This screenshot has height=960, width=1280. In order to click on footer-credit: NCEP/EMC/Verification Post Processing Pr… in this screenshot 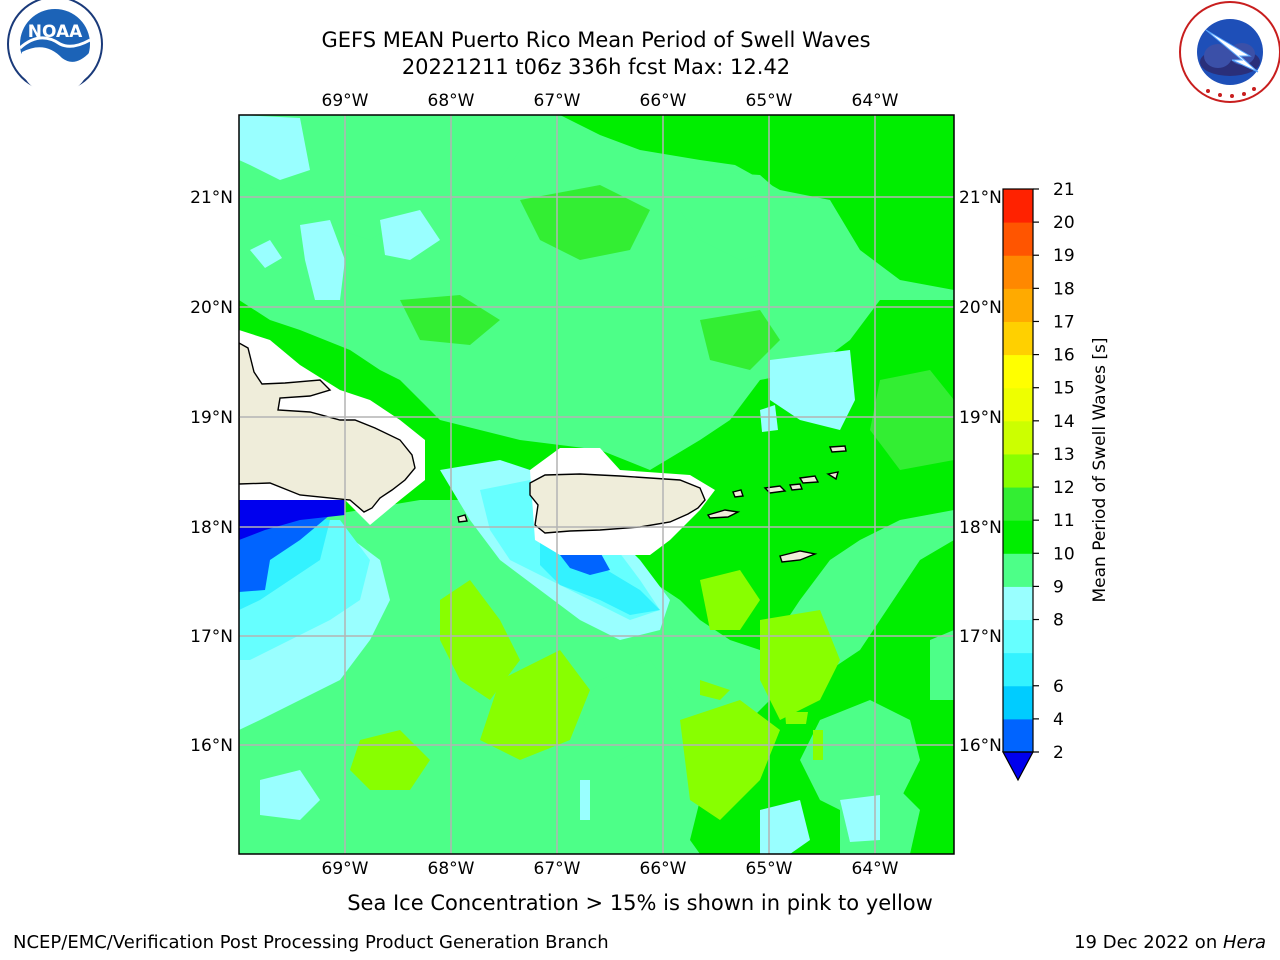, I will do `click(311, 942)`.